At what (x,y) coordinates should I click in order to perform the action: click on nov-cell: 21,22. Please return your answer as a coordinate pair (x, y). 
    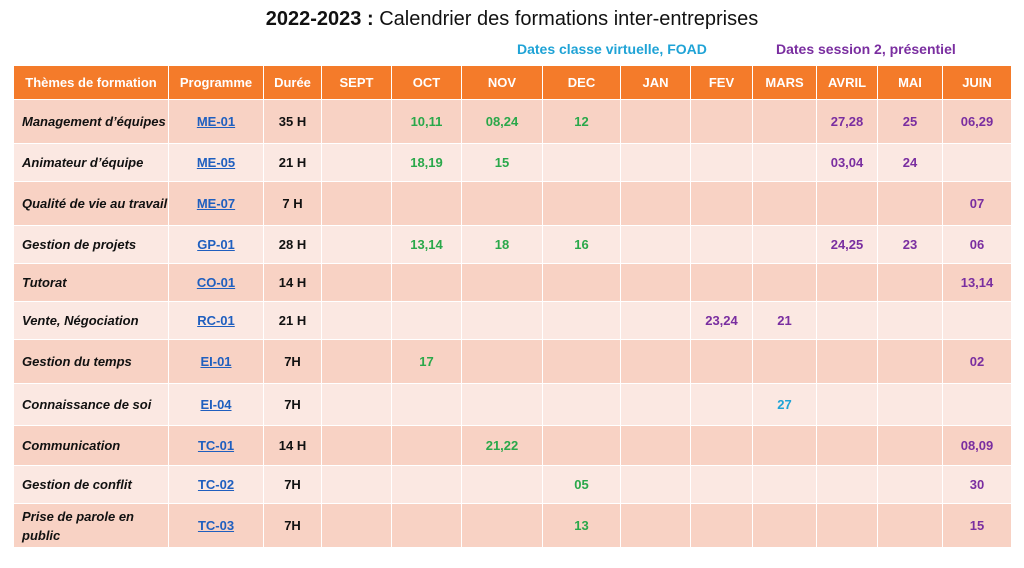
    Looking at the image, I should click on (502, 445).